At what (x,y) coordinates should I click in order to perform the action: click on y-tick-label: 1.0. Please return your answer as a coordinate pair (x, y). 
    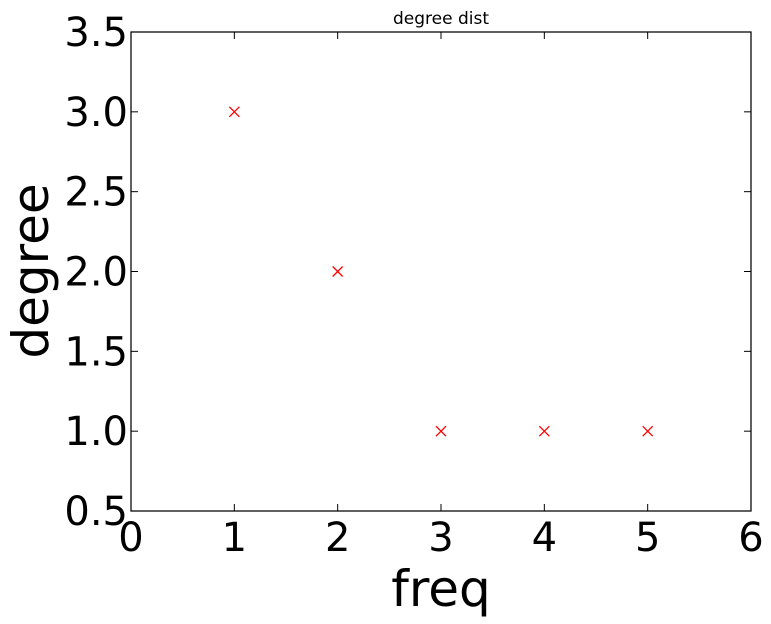
    Looking at the image, I should click on (96, 432).